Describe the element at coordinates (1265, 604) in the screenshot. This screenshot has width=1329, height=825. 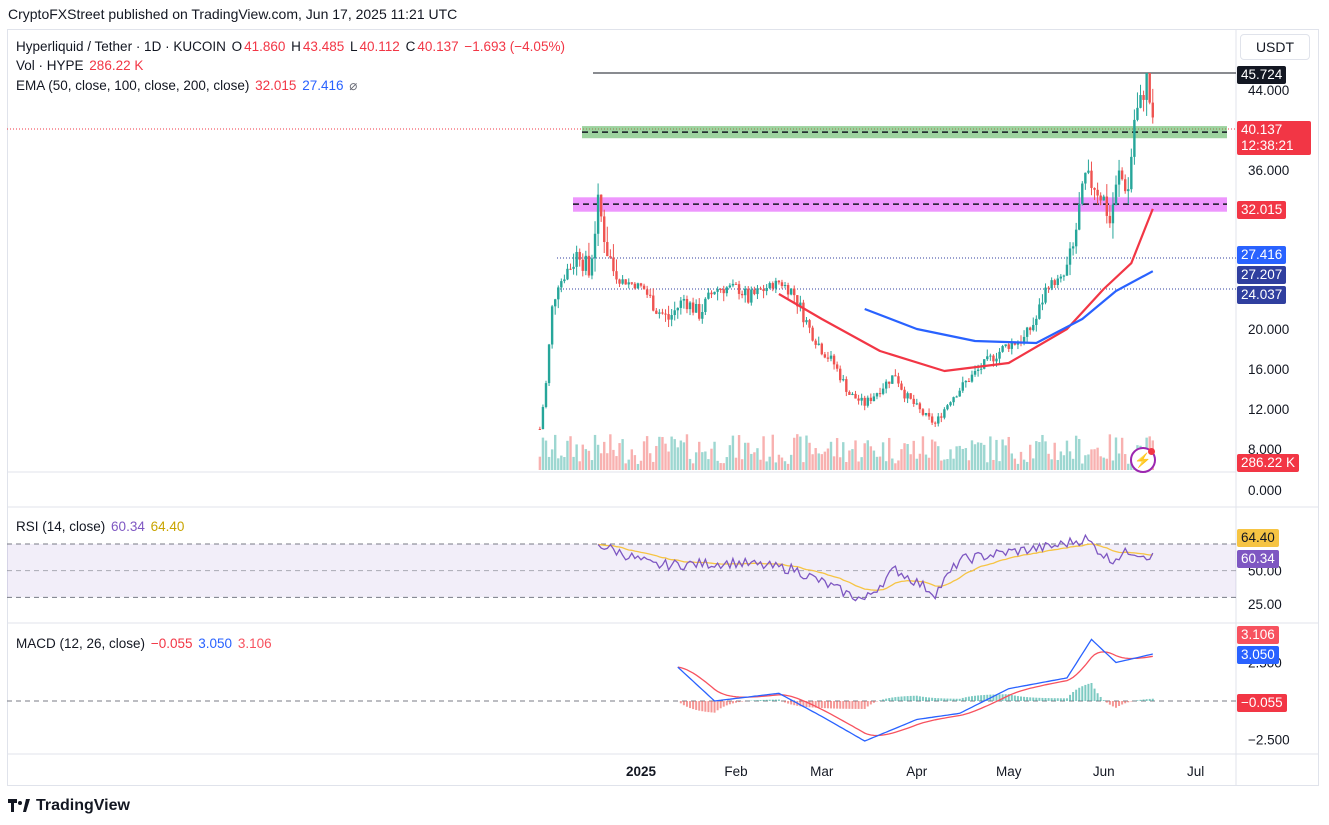
I see `rsi-axis-tick: 25.00` at that location.